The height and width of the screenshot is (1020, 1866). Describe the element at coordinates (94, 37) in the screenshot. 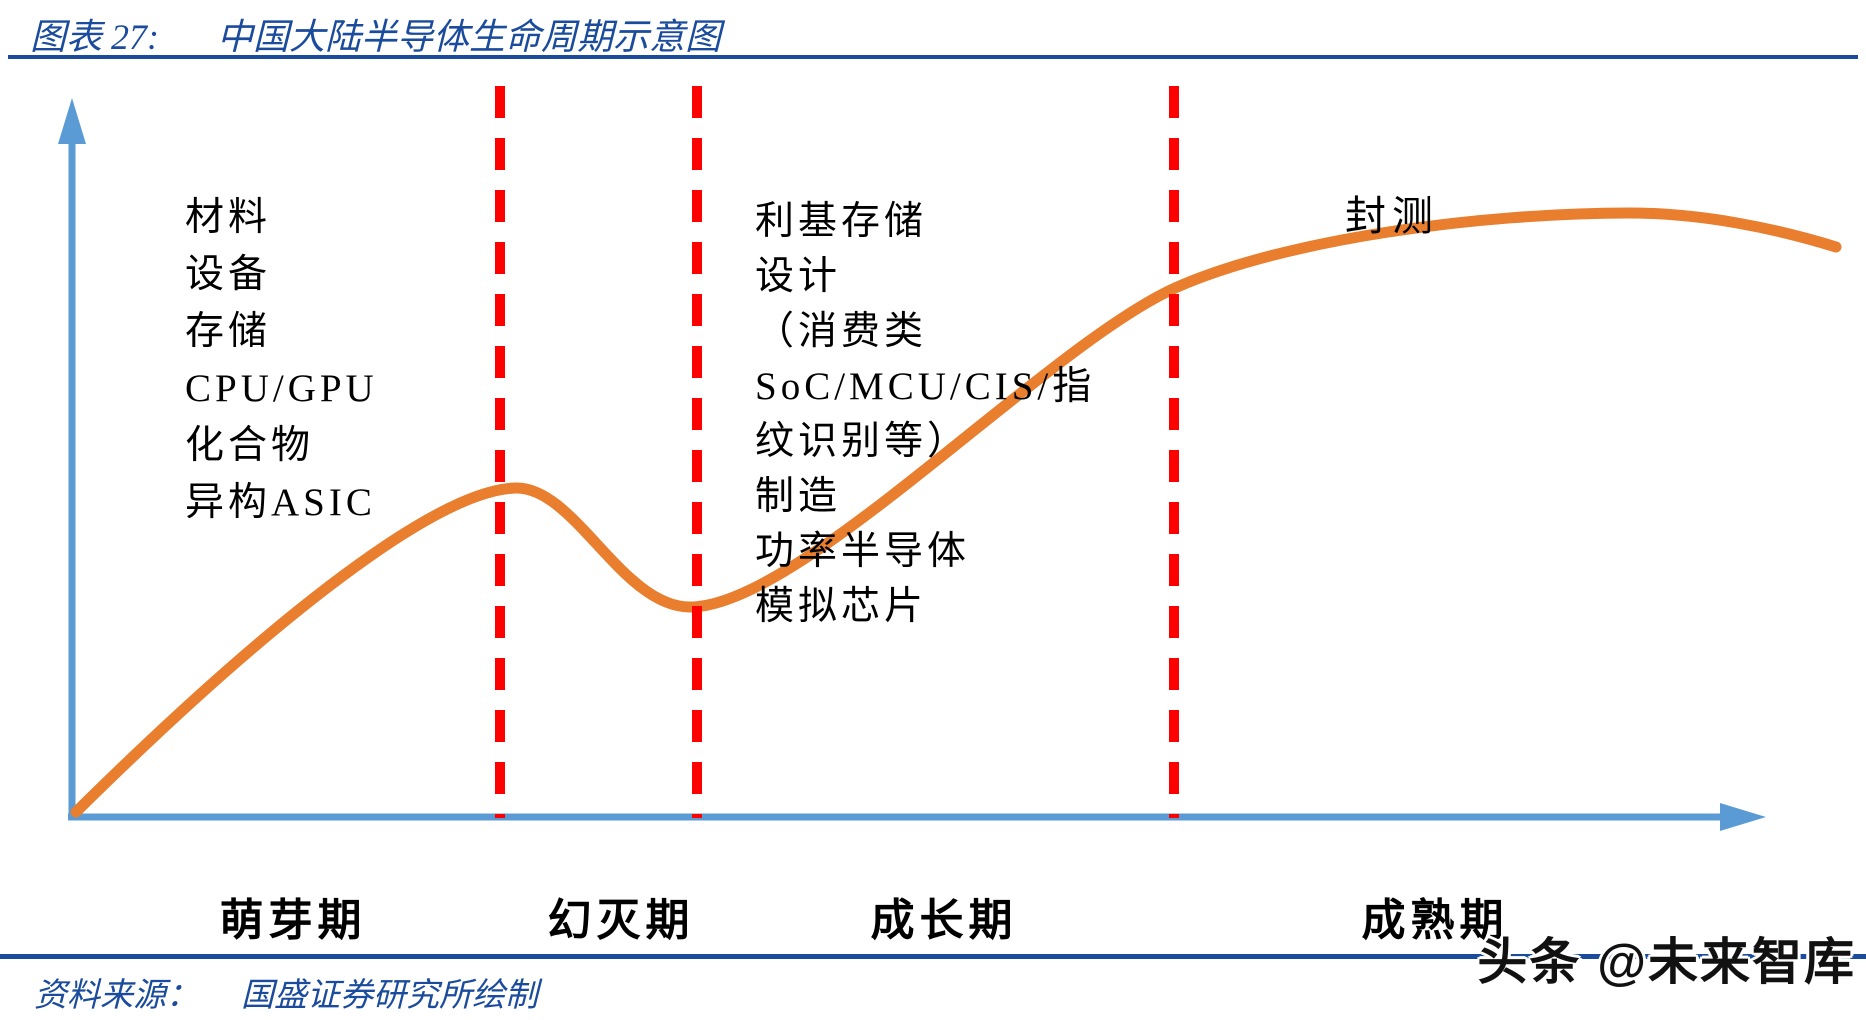

I see `figure-label: 图表 27:` at that location.